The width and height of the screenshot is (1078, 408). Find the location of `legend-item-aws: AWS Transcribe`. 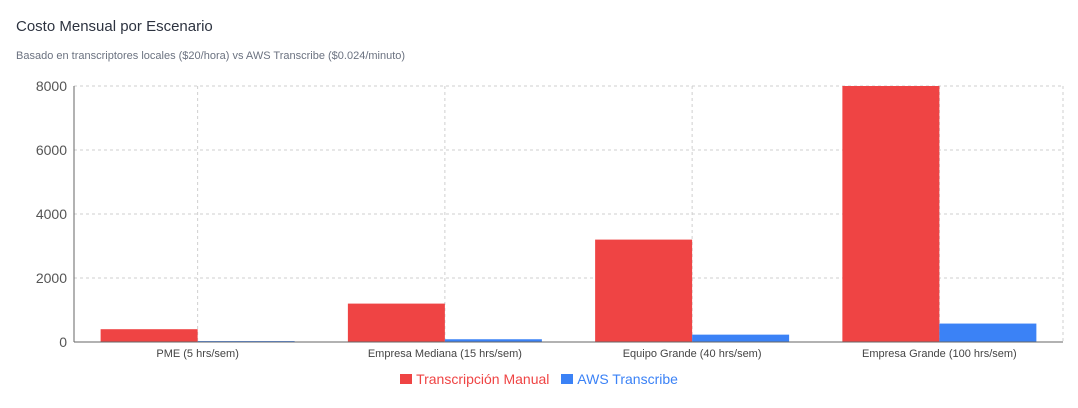

legend-item-aws: AWS Transcribe is located at coordinates (619, 379).